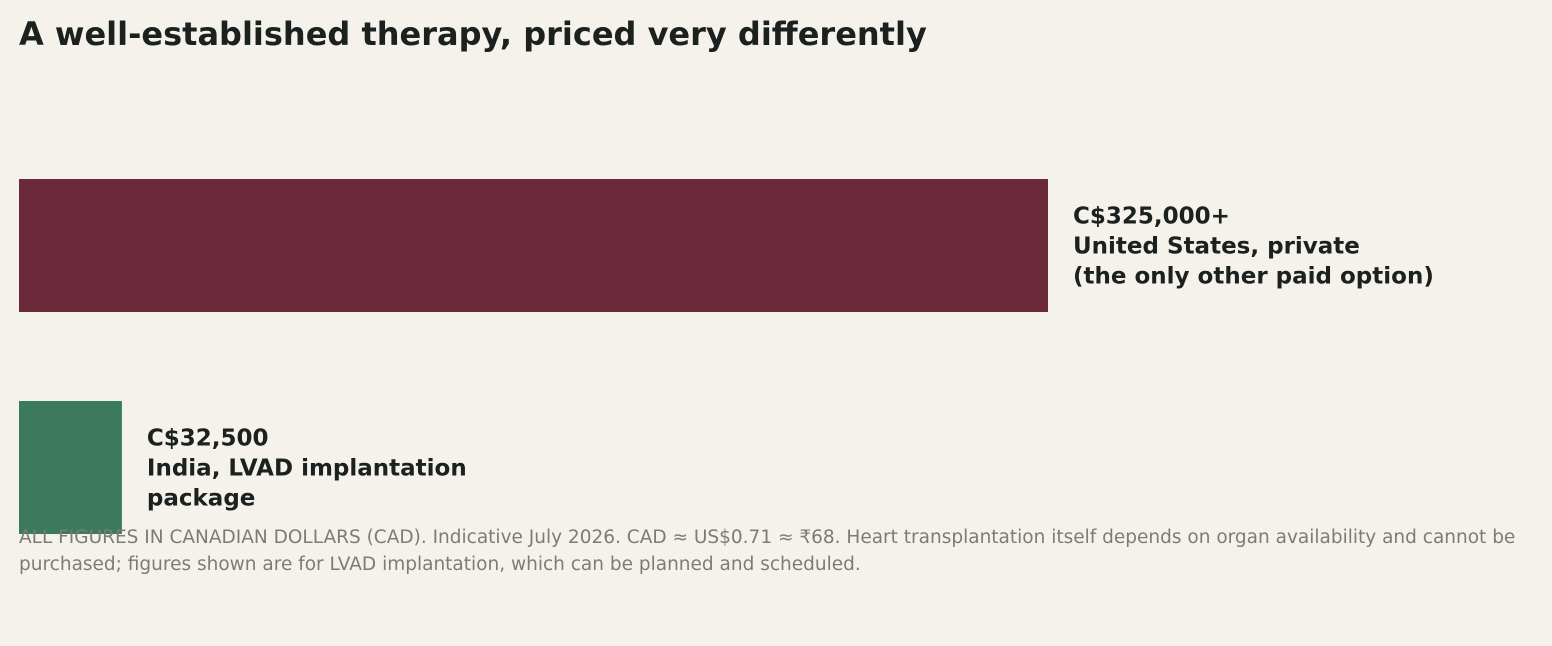 This screenshot has height=646, width=1552. I want to click on value-label-1: C$32,500, so click(208, 439).